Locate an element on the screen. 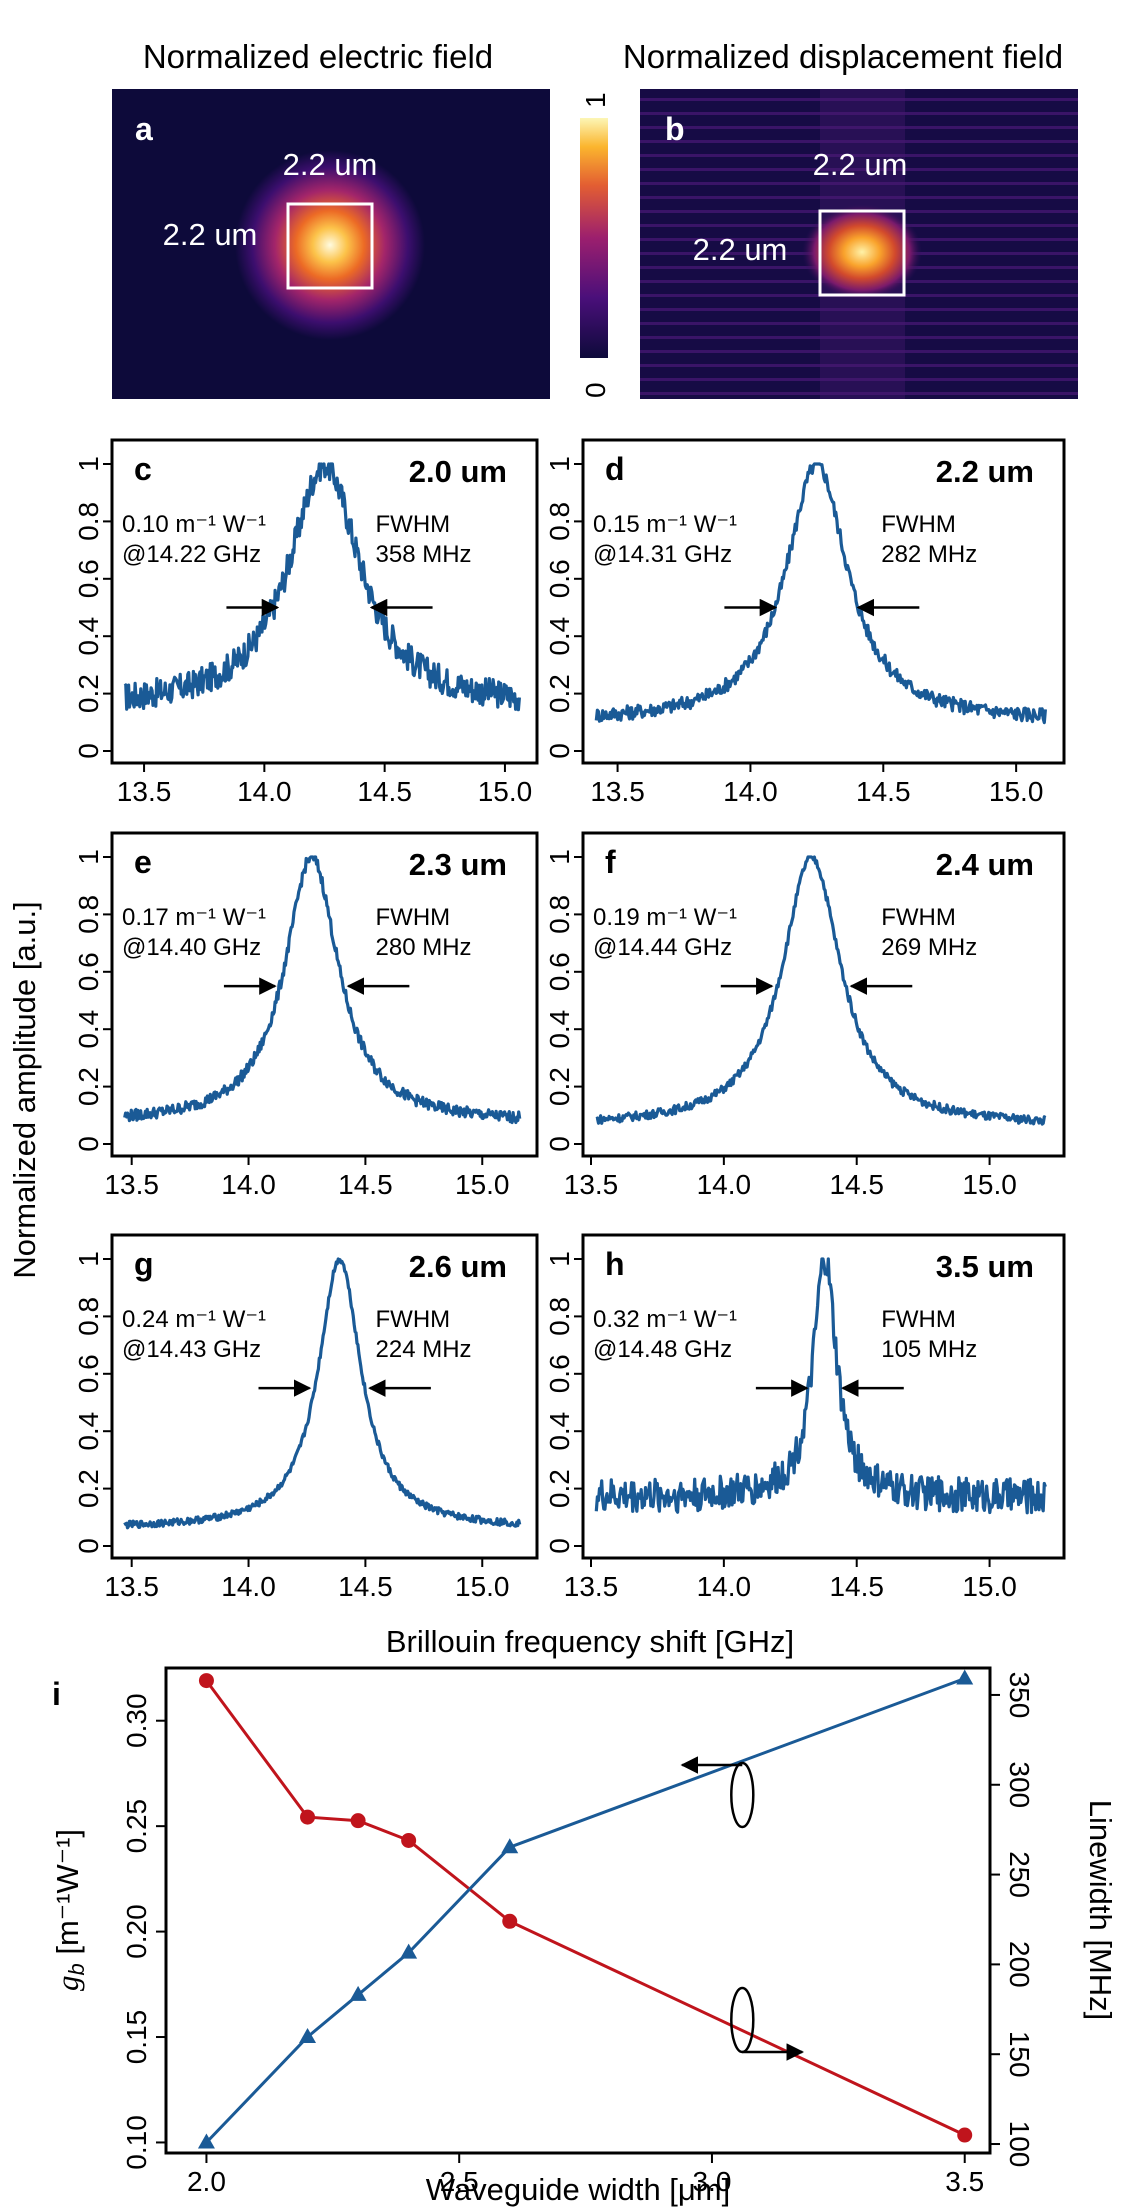  map-a-height-label: 2.2 um is located at coordinates (210, 234).